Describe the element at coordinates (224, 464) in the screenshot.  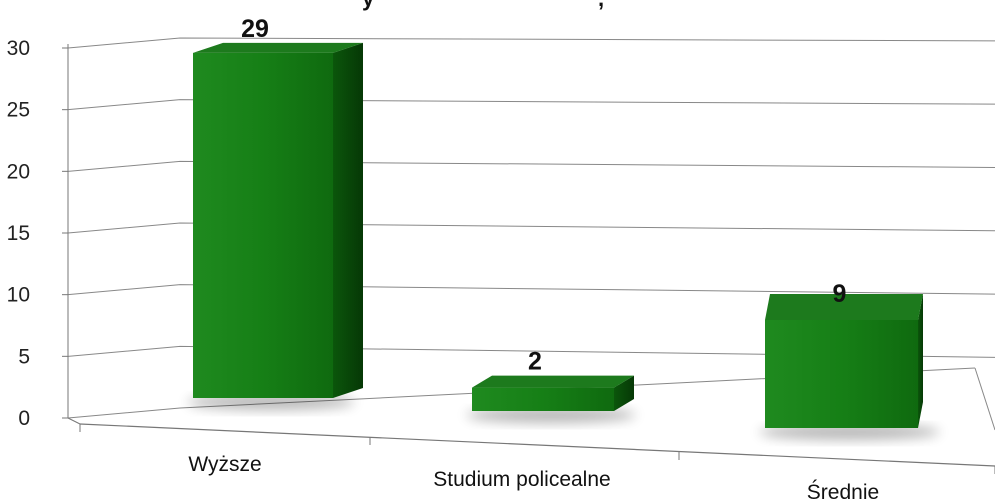
I see `x-tick-label: Wyższe` at that location.